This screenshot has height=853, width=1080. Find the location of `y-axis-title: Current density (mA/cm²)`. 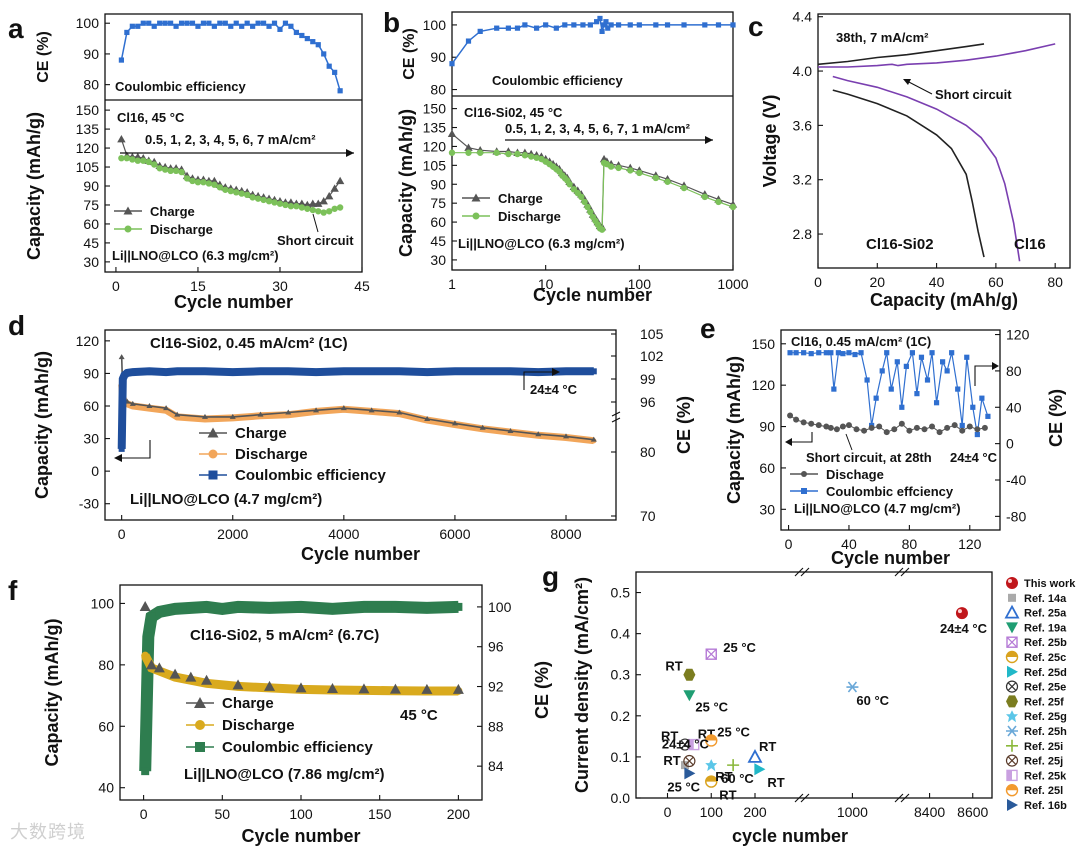

y-axis-title: Current density (mA/cm²) is located at coordinates (582, 685).